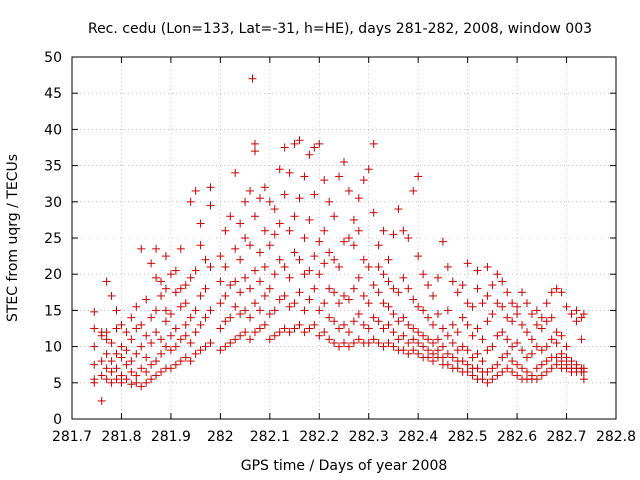 This screenshot has width=640, height=480. What do you see at coordinates (53, 58) in the screenshot?
I see `y-tick-label: 50` at bounding box center [53, 58].